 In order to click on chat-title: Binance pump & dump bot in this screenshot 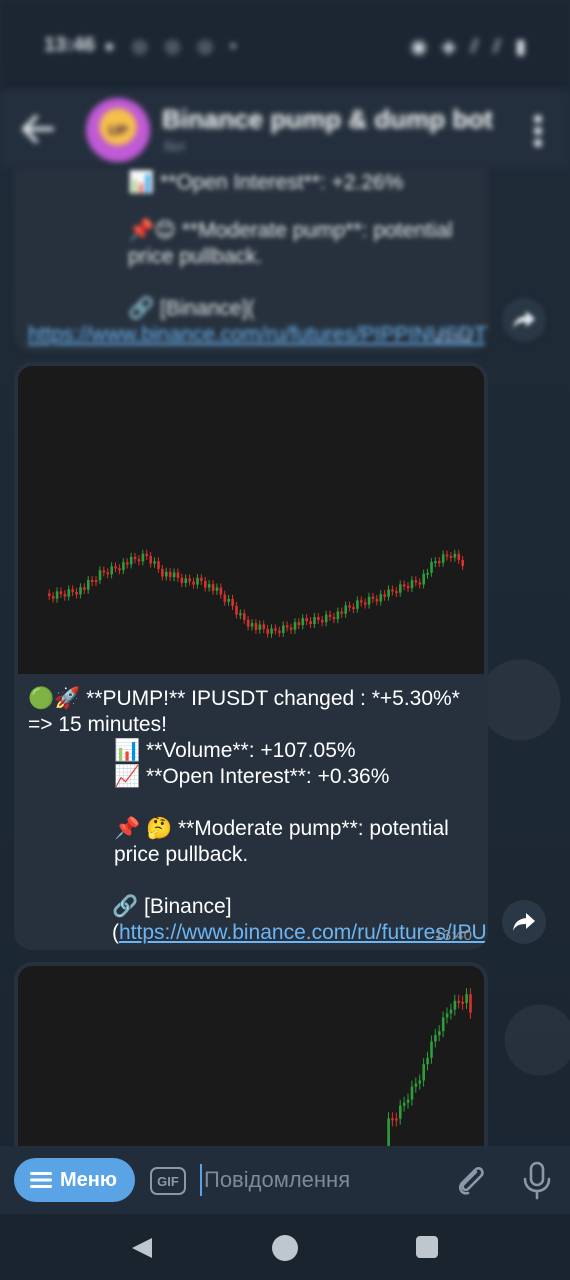, I will do `click(327, 119)`.